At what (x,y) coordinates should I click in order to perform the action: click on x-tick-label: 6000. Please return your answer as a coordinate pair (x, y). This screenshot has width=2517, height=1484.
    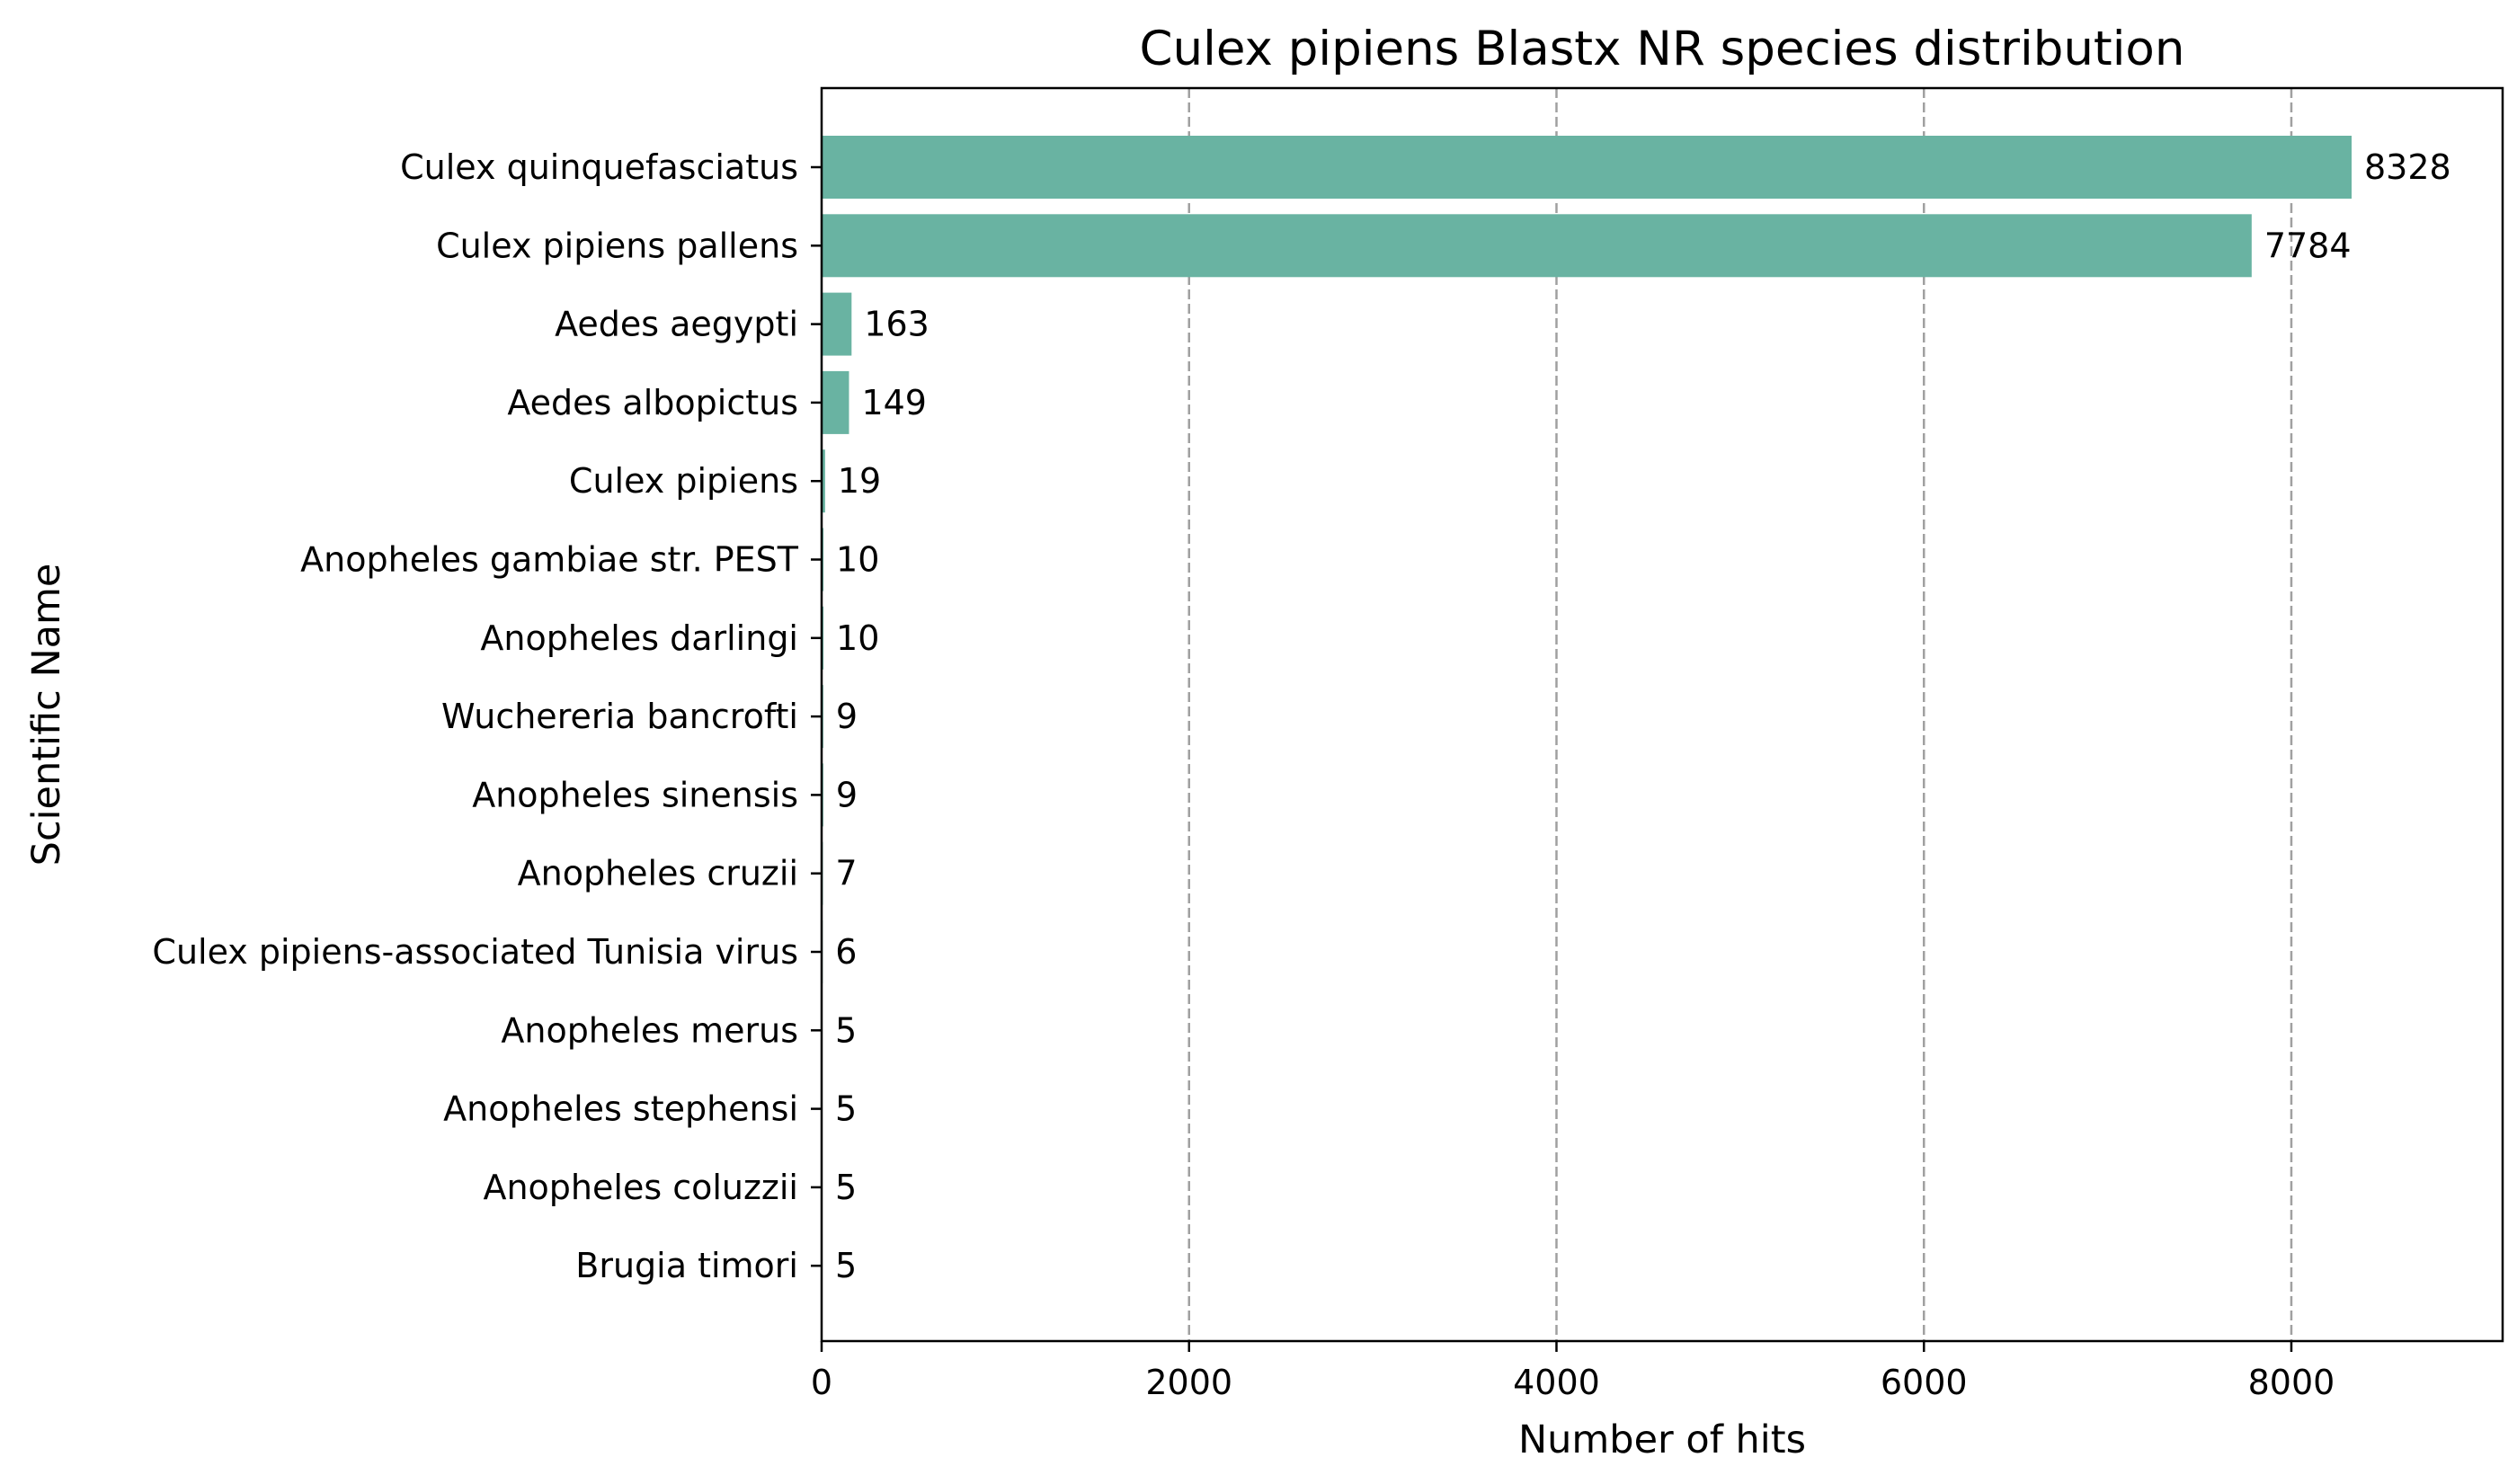
    Looking at the image, I should click on (1924, 1382).